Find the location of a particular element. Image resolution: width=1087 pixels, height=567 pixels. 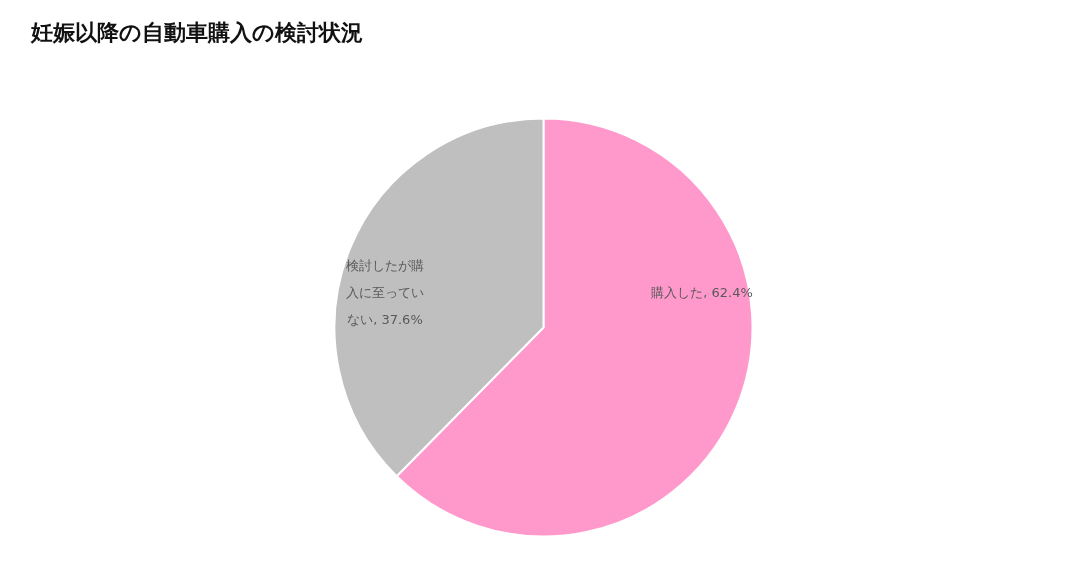

slice-label: 検討したが購入に至っていない, 37.6% is located at coordinates (384, 292).